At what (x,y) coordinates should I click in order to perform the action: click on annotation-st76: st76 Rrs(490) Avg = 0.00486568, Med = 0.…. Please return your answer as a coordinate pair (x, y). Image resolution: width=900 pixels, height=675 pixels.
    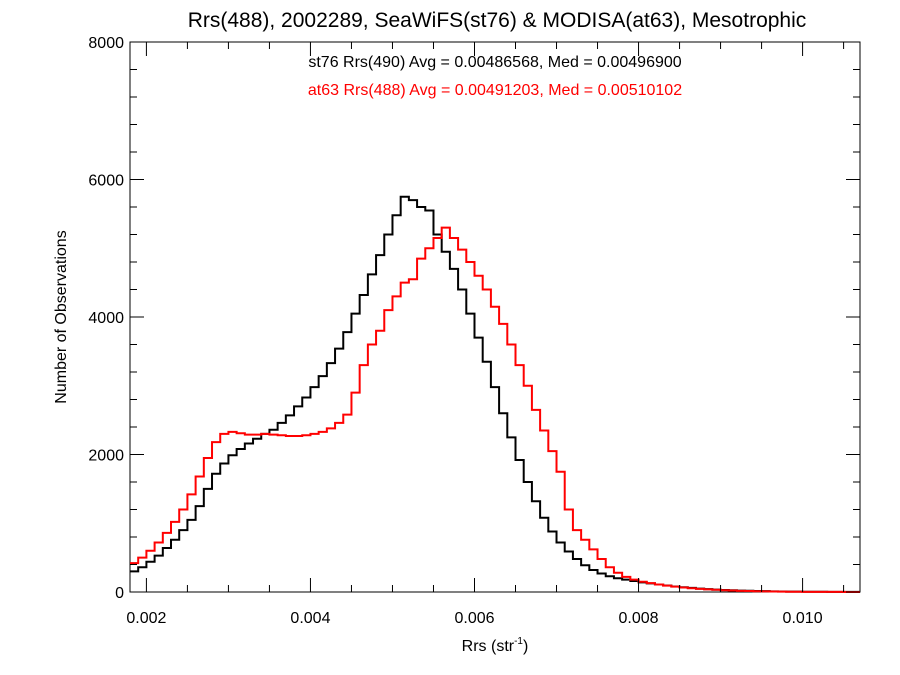
    Looking at the image, I should click on (494, 62).